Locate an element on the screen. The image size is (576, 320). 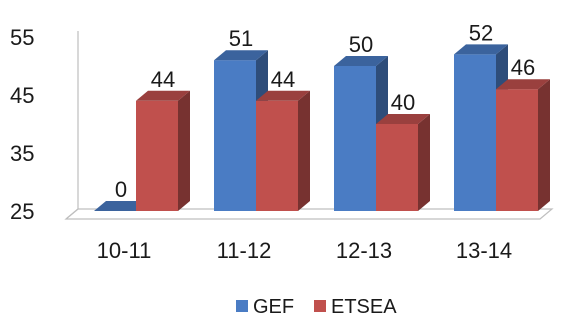
legend: GEF ETSEA is located at coordinates (316, 307).